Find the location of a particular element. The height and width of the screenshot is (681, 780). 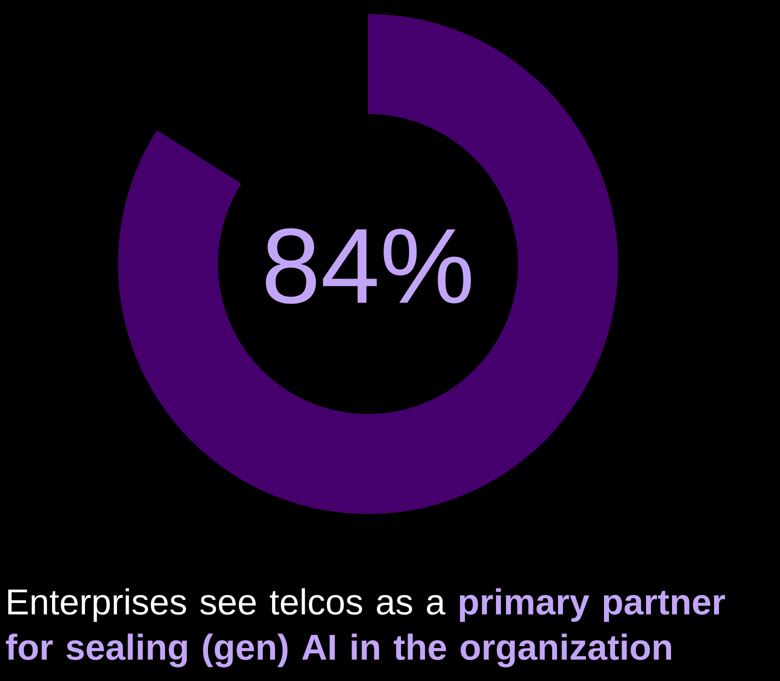

text: Enterprises see telcos as a primary partner for sealing (gen) AI in the organization is located at coordinates (365, 628).